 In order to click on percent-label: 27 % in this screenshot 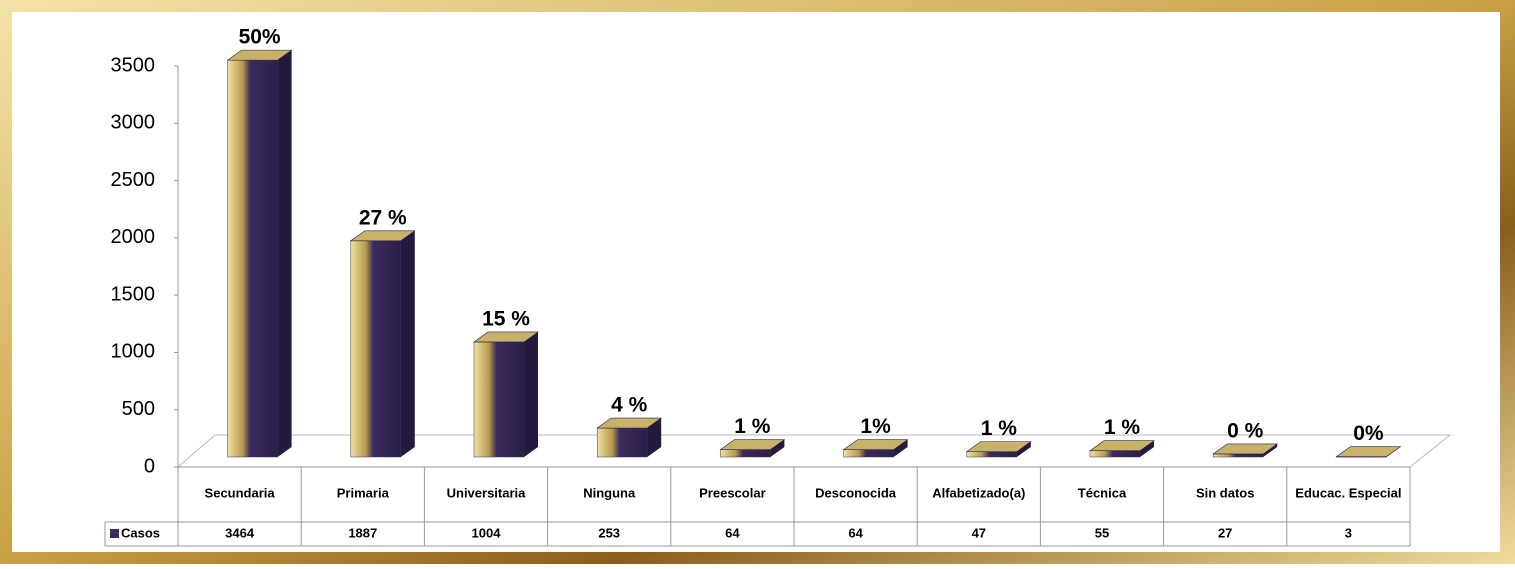, I will do `click(383, 217)`.